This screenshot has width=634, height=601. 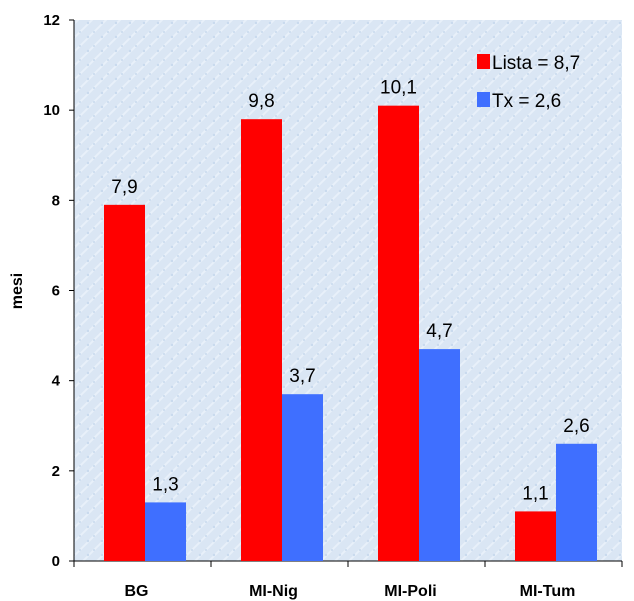 I want to click on y-tick-label: 0, so click(x=56, y=561).